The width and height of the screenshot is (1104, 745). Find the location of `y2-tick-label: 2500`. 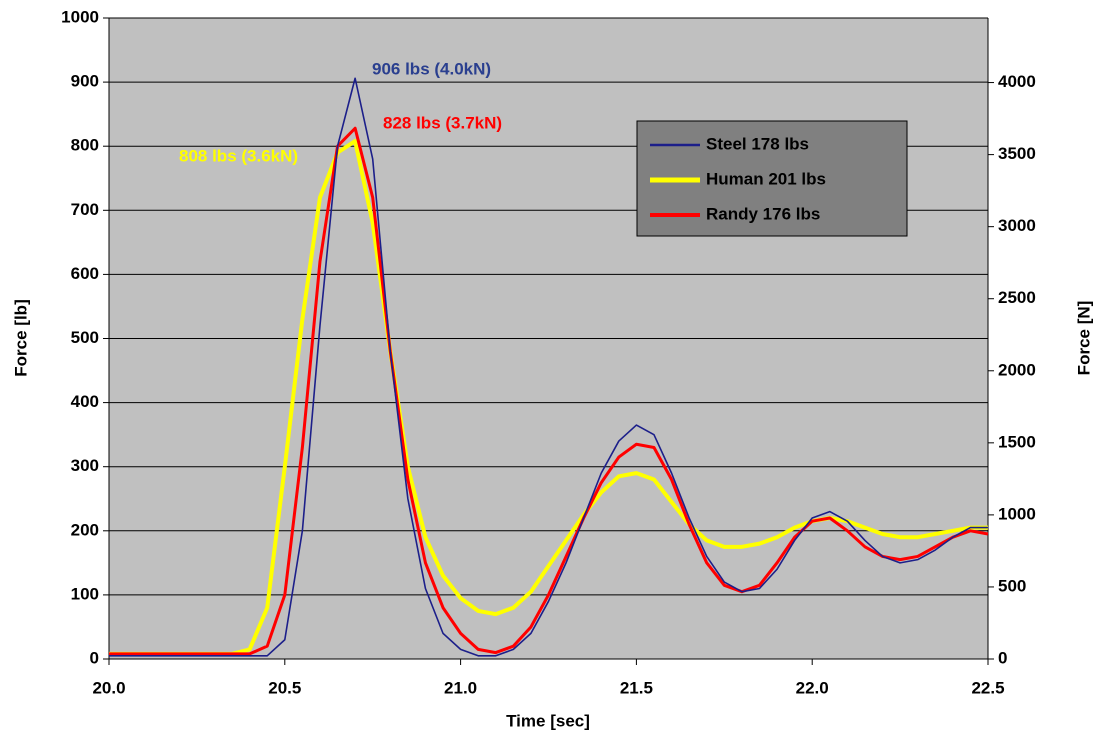

y2-tick-label: 2500 is located at coordinates (1017, 297).